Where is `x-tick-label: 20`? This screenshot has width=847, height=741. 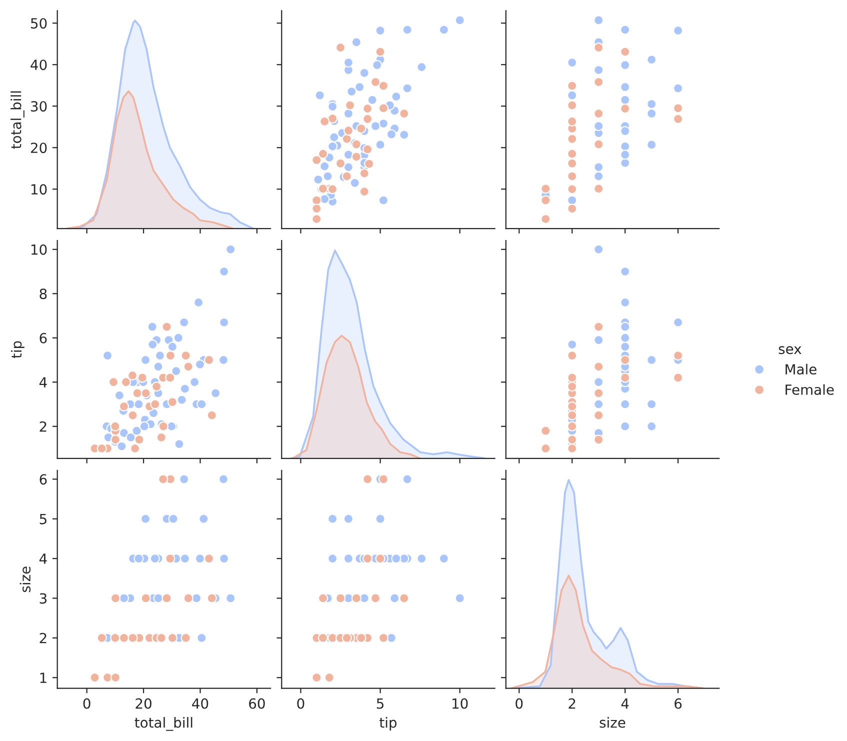
x-tick-label: 20 is located at coordinates (144, 703).